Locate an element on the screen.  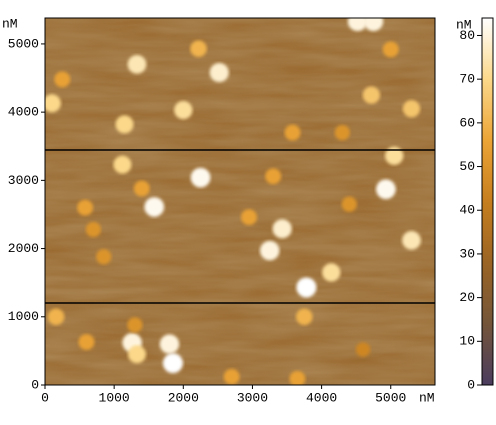
y-tick-label: 2000 is located at coordinates (23, 248).